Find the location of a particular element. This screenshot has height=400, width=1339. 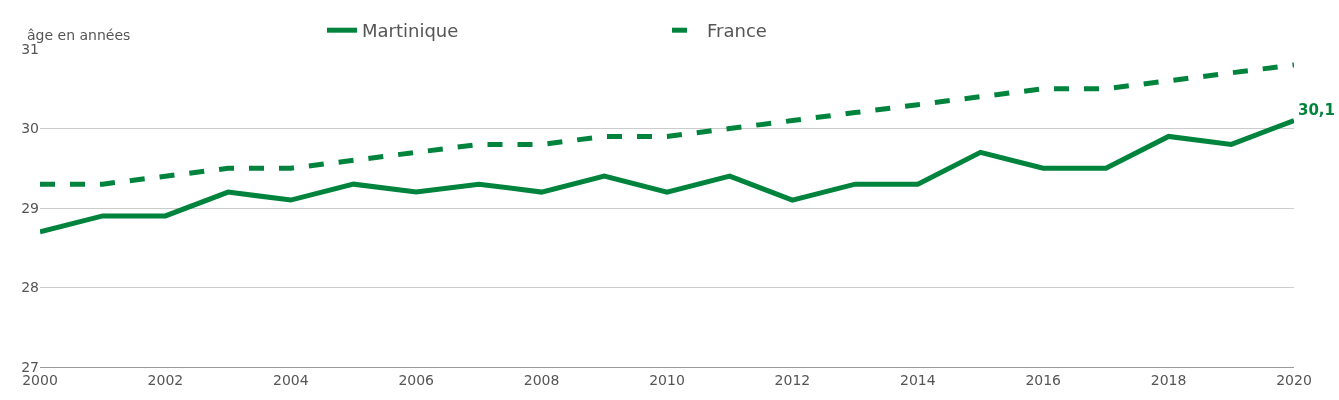

legend-label: Martinique is located at coordinates (410, 31).